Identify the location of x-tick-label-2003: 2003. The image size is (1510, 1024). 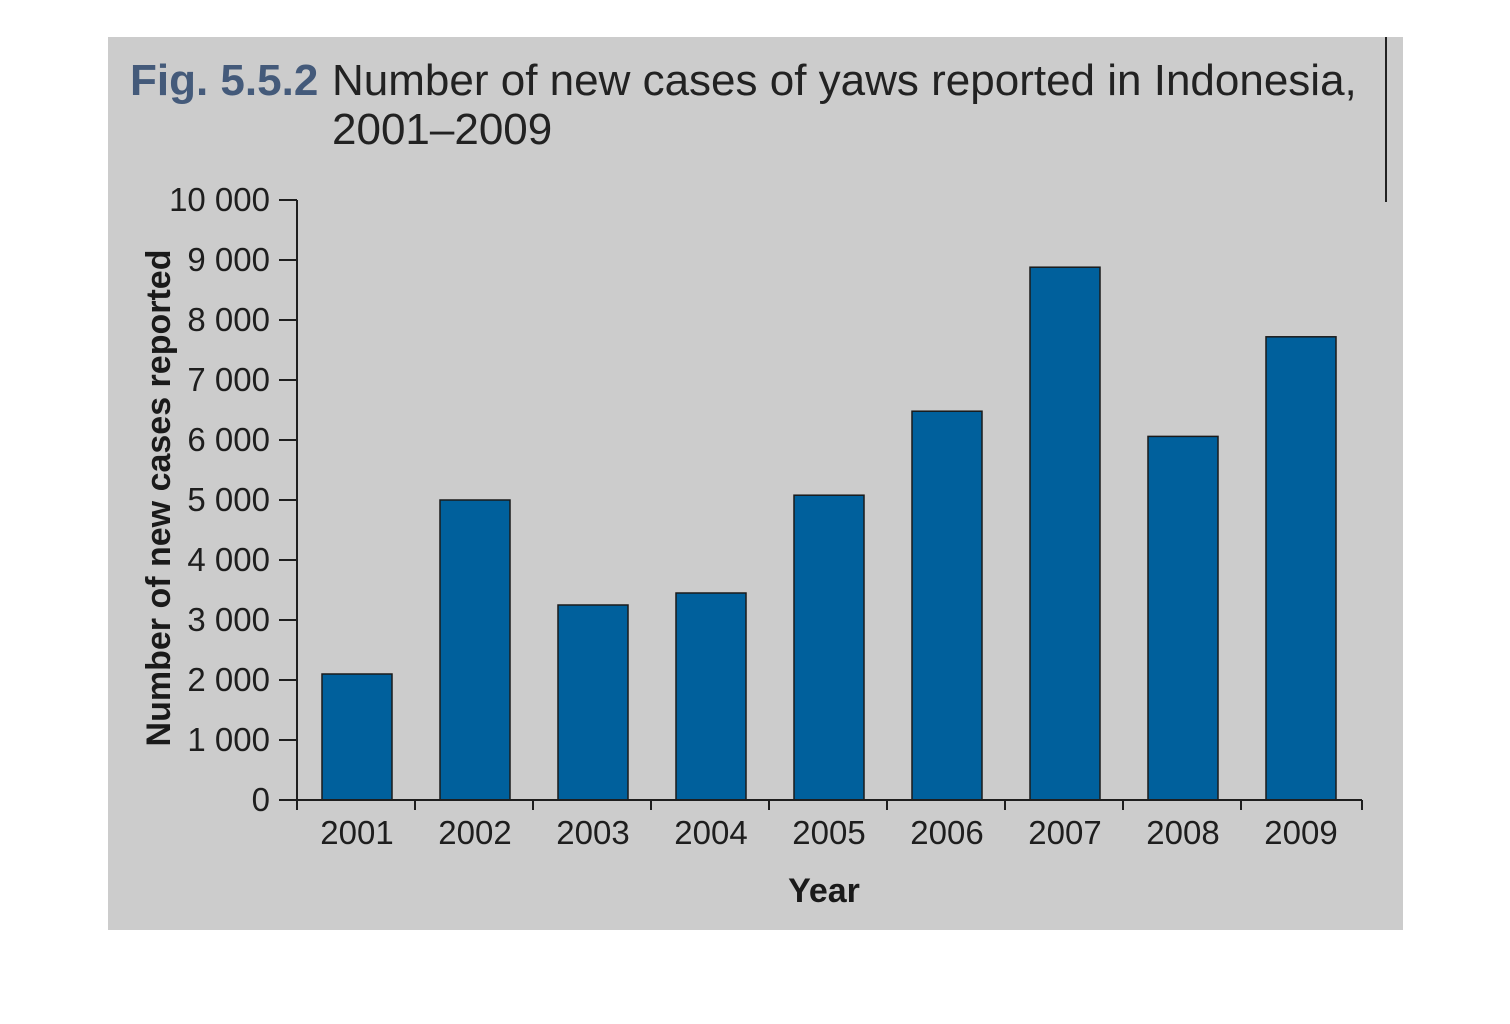
(592, 832).